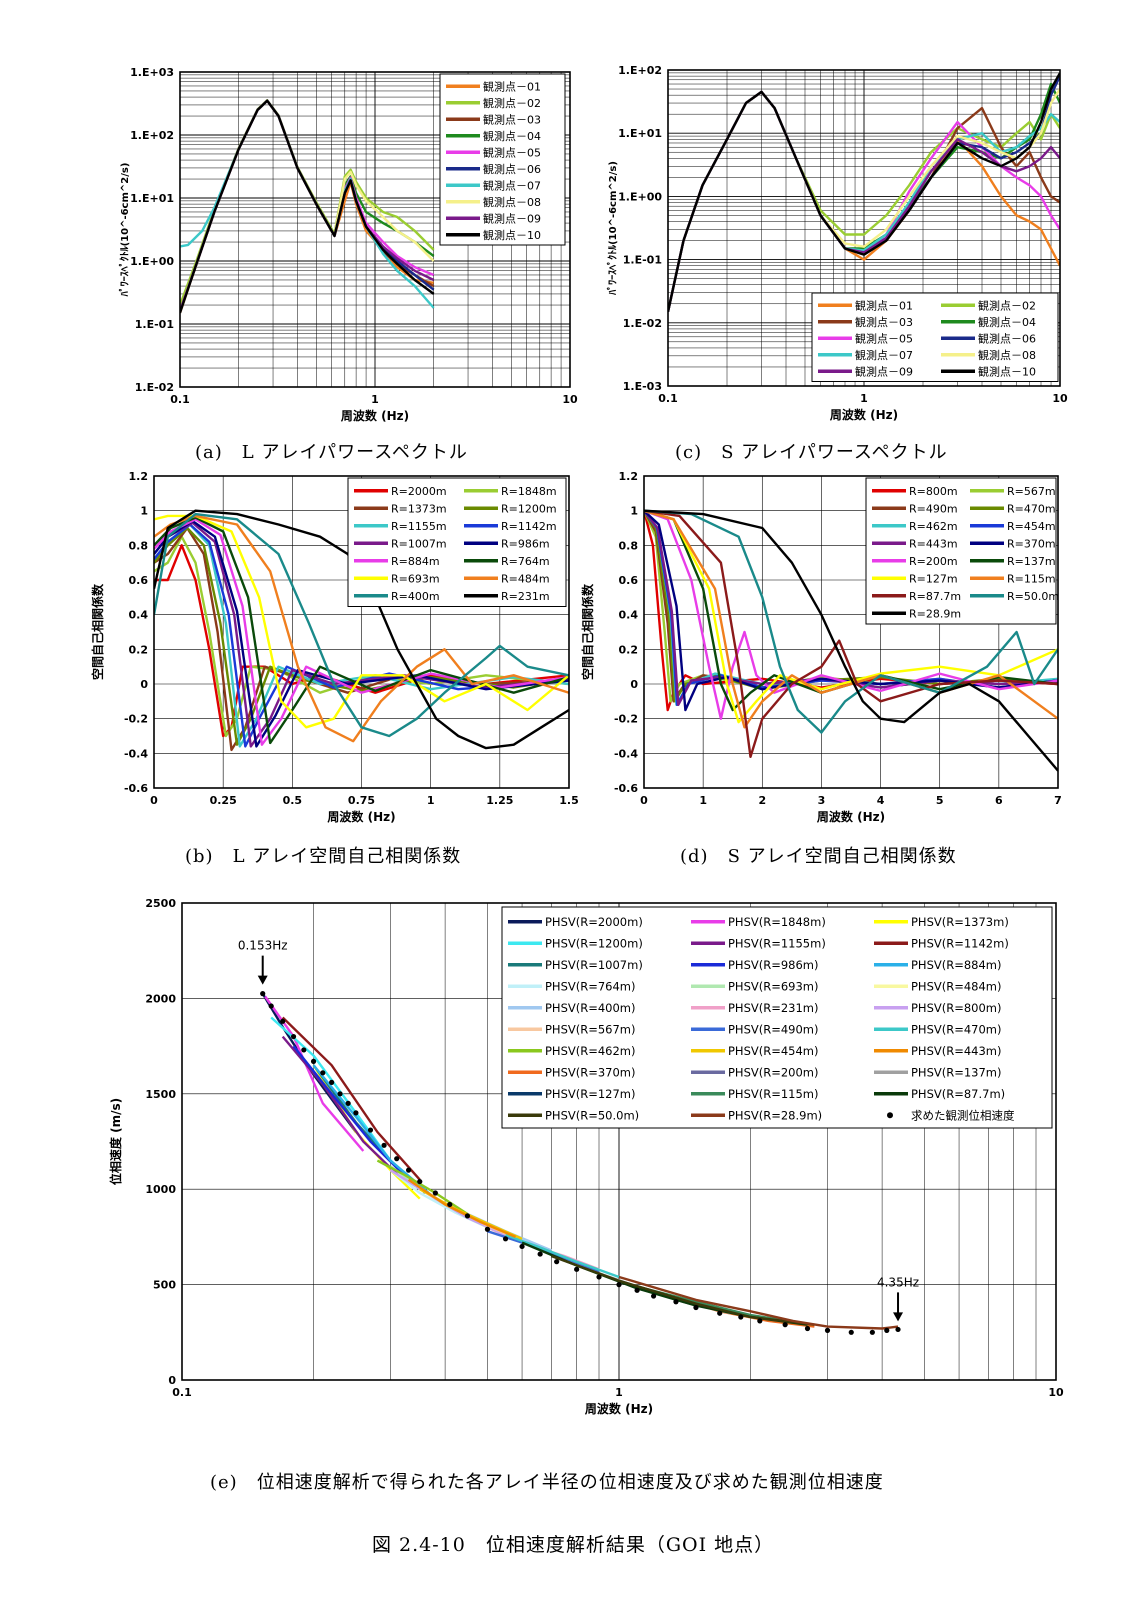 This screenshot has height=1608, width=1140. What do you see at coordinates (999, 800) in the screenshot?
I see `x-tick-label: 6` at bounding box center [999, 800].